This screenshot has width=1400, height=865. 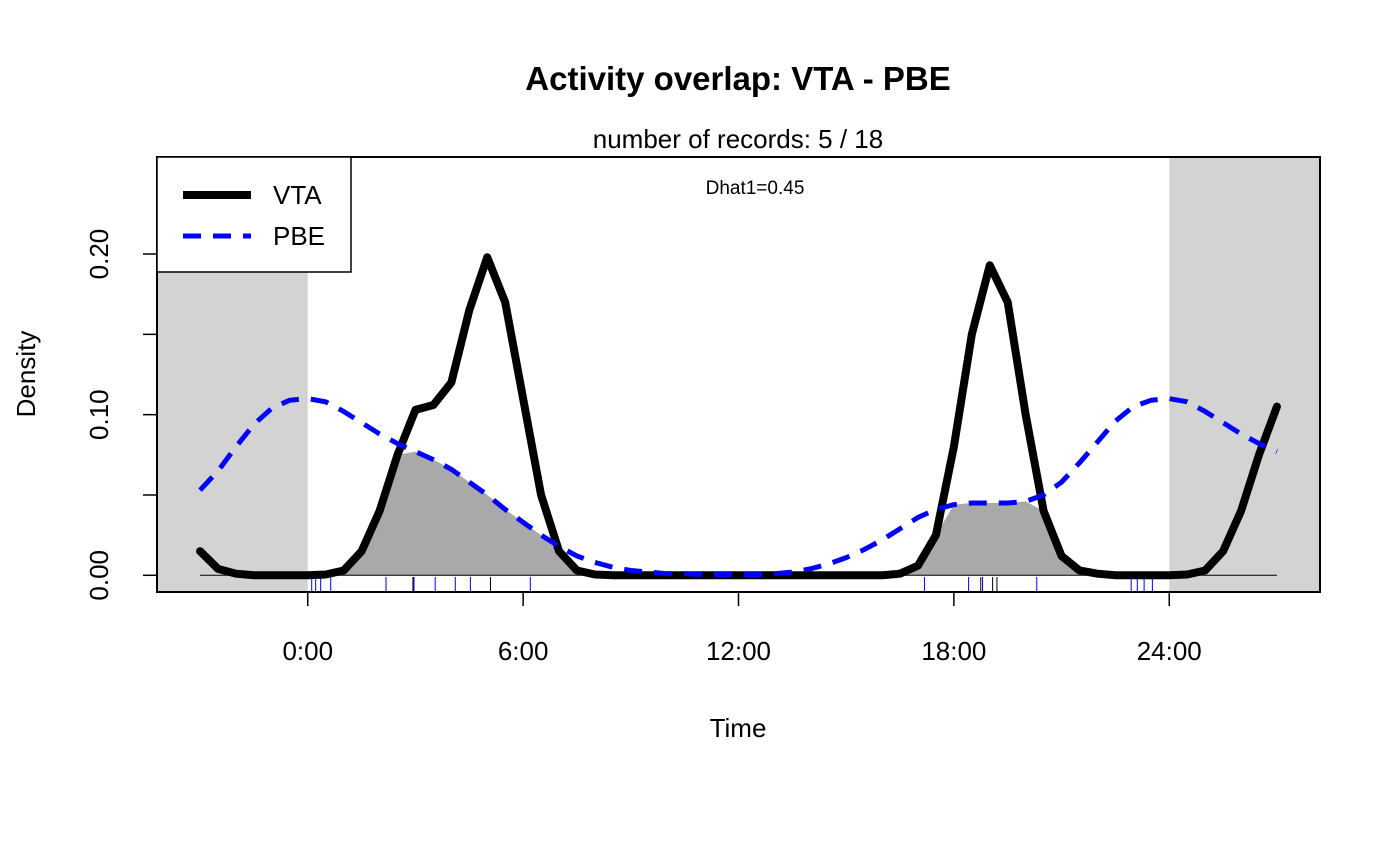 I want to click on x-tick-label: 18:00, so click(x=953, y=651).